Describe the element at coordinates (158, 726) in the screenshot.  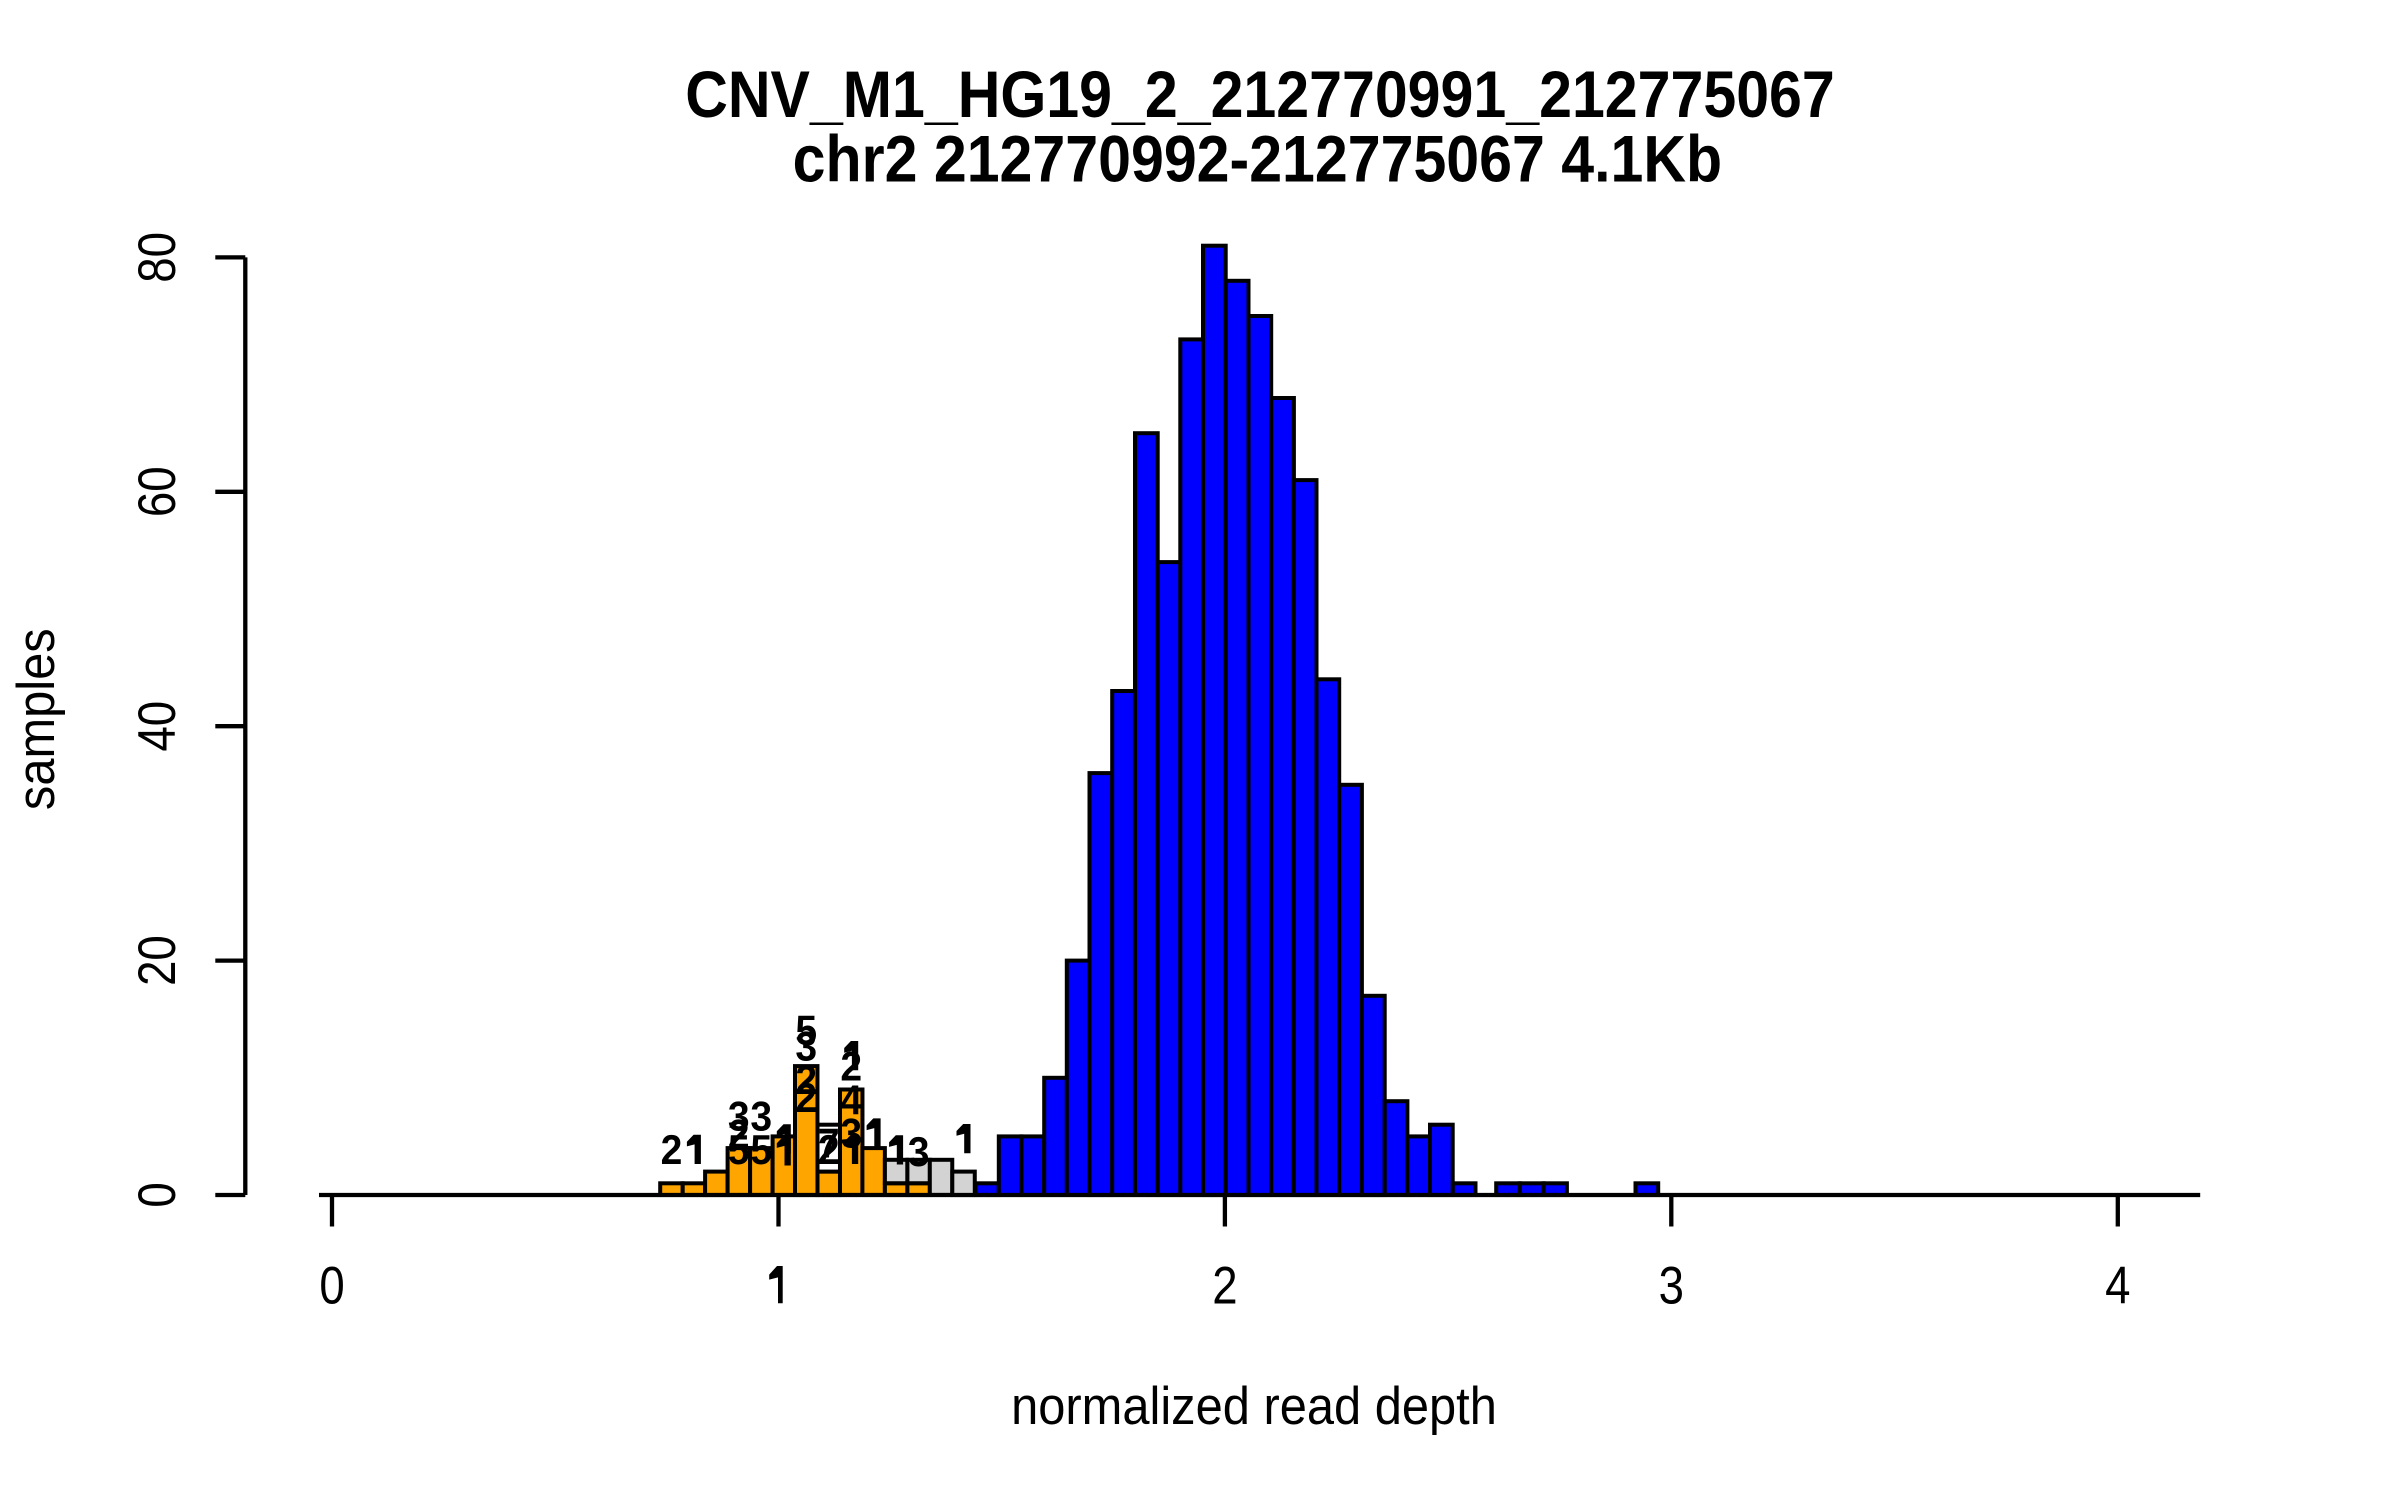
I see `svg-text: 40` at that location.